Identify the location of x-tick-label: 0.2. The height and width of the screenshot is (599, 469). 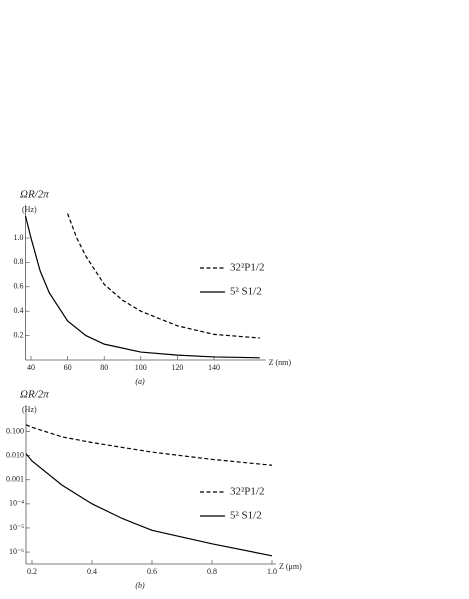
(32, 571).